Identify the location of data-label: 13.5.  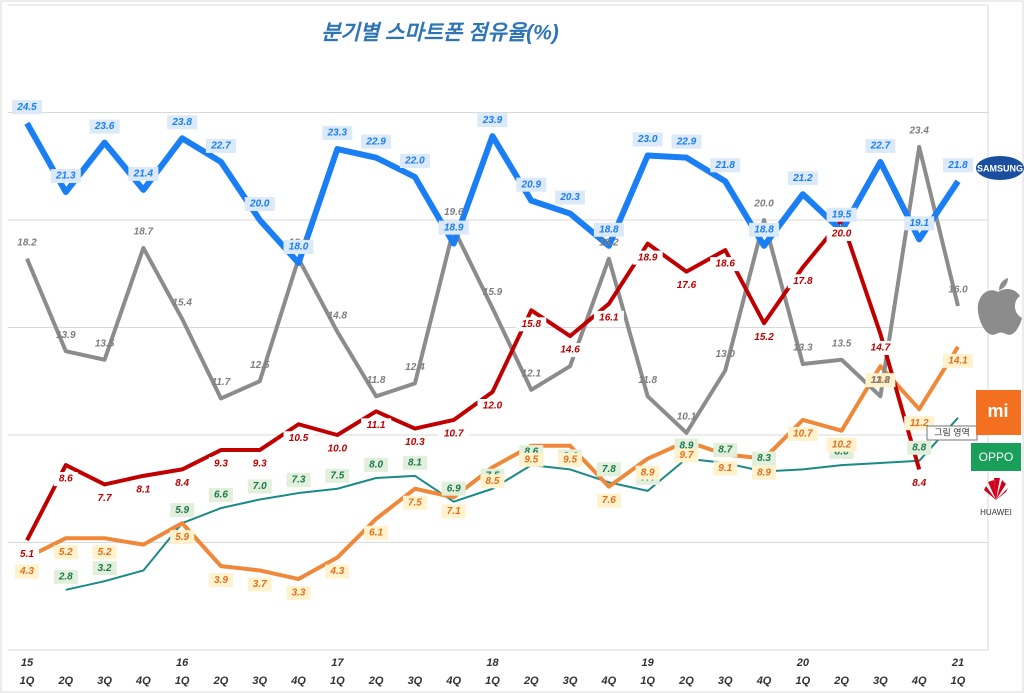
(842, 343).